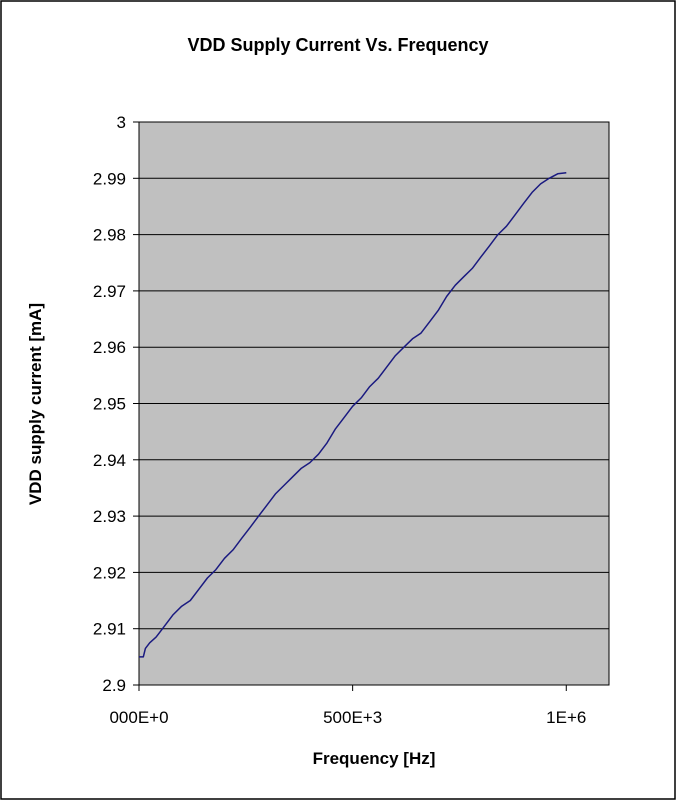  What do you see at coordinates (352, 688) in the screenshot?
I see `x-tick-marks` at bounding box center [352, 688].